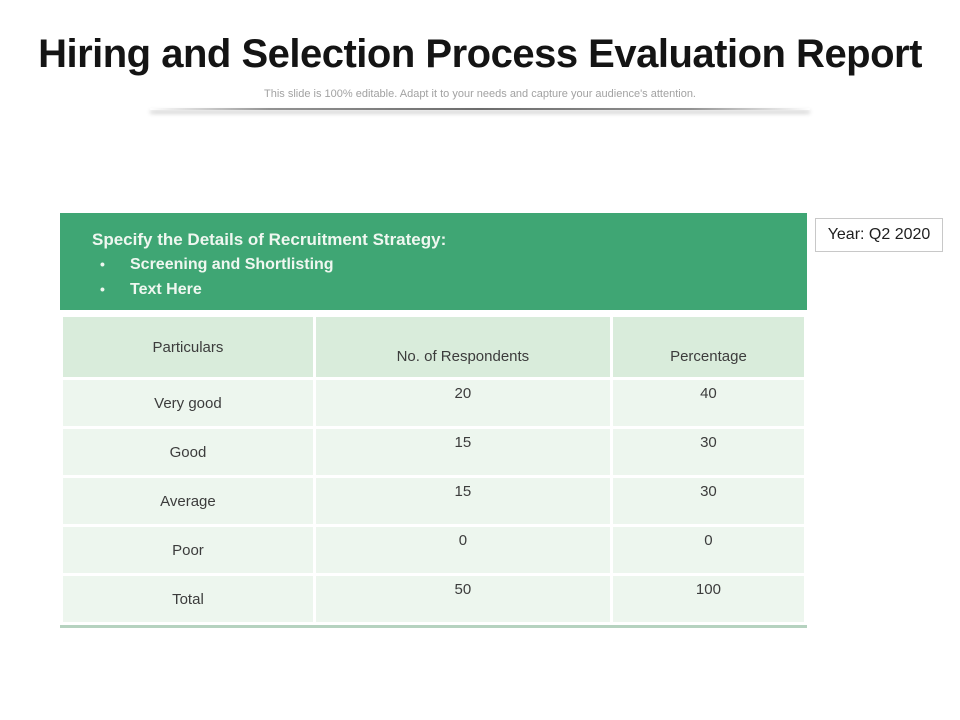 The image size is (960, 720). What do you see at coordinates (443, 264) in the screenshot?
I see `strategy-bullet-item: Screening and Shortlisting` at bounding box center [443, 264].